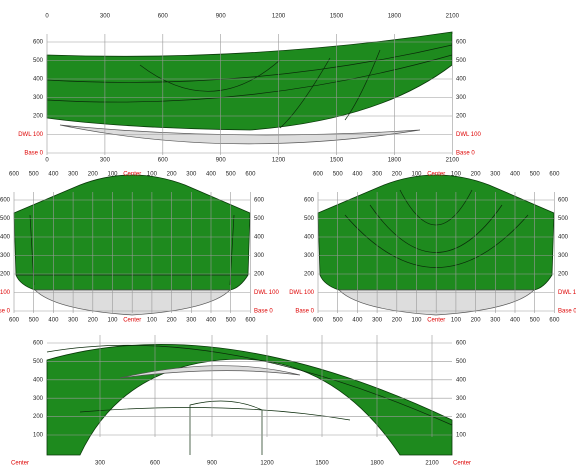 This screenshot has width=576, height=472. What do you see at coordinates (249, 86) in the screenshot?
I see `station-lines` at bounding box center [249, 86].